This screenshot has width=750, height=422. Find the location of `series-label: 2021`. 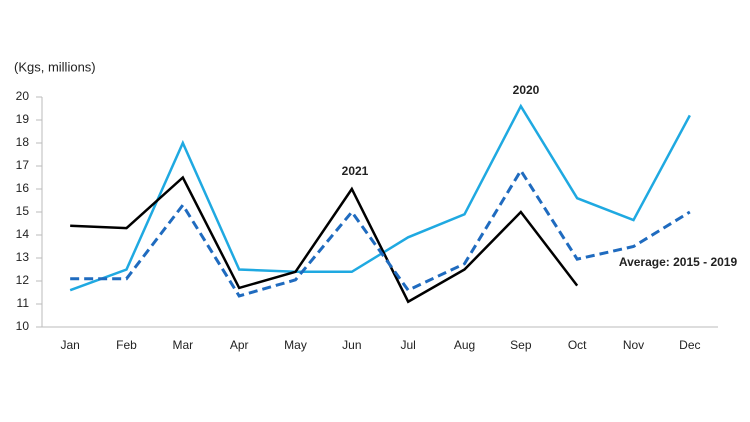

series-label: 2021 is located at coordinates (355, 171).